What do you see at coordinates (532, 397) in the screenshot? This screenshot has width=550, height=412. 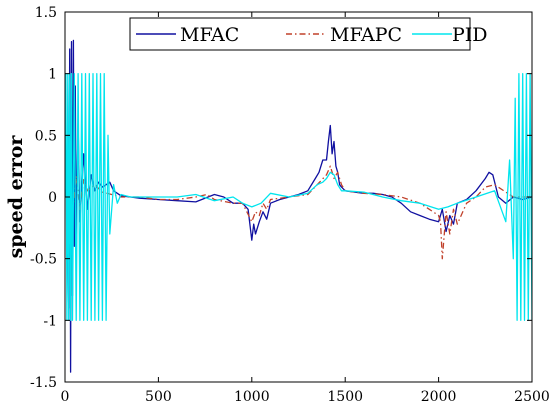 I see `x-tick-label: 2500` at bounding box center [532, 397].